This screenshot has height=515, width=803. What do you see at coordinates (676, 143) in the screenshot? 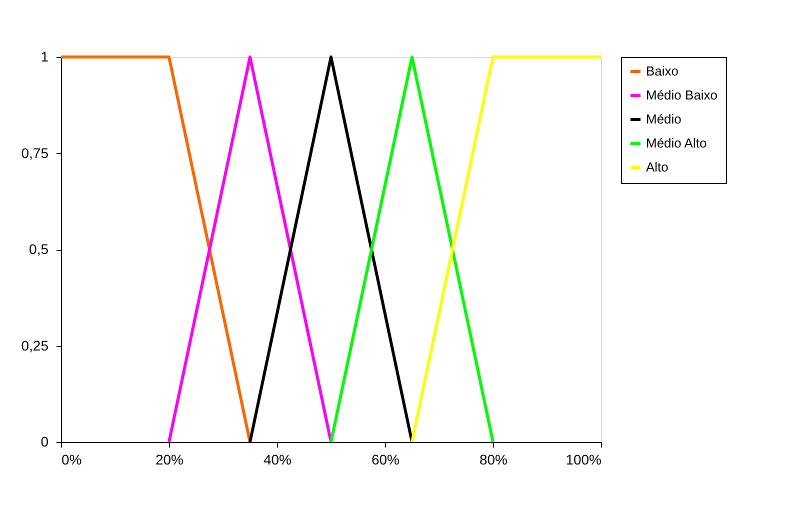
I see `legend-label: Médio Alto` at bounding box center [676, 143].